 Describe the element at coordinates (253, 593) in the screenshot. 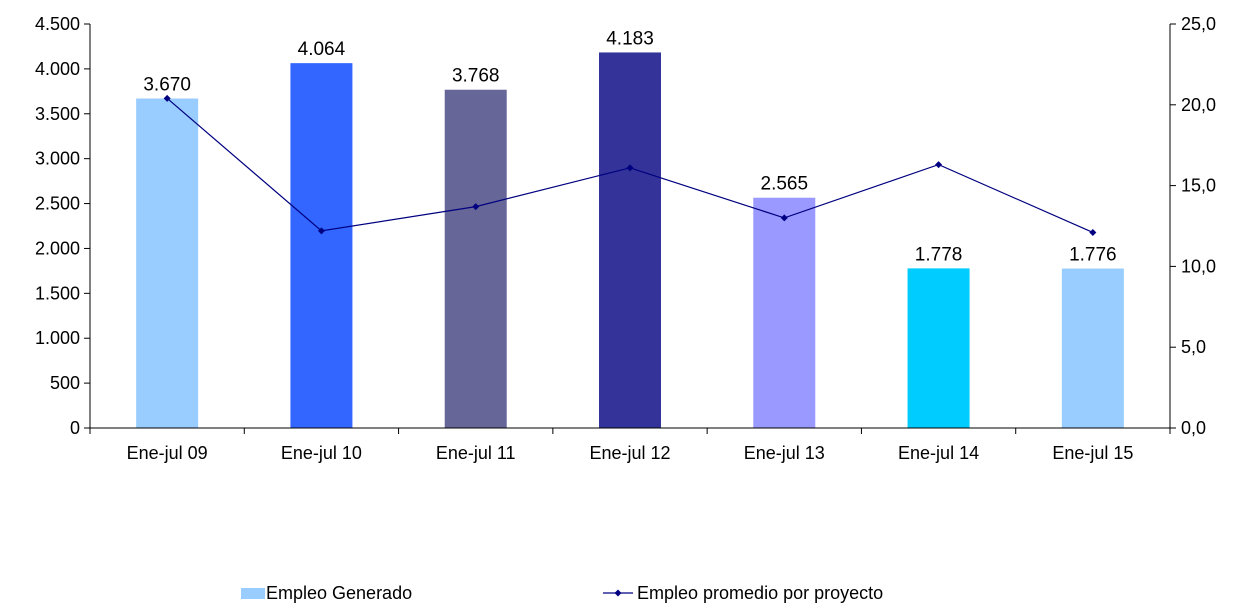

I see `legend-bar-swatch` at that location.